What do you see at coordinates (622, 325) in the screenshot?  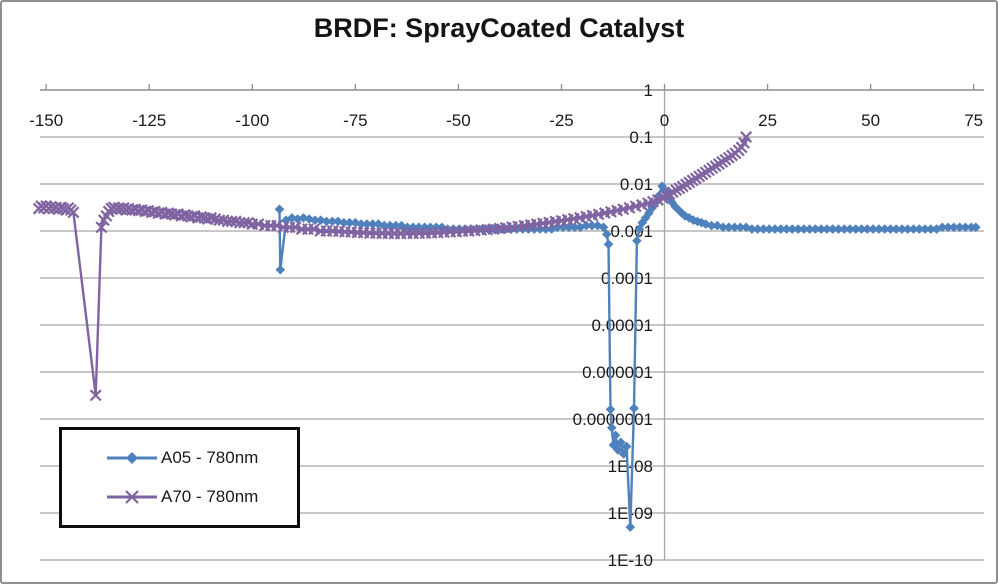 I see `y-tick-label: 0.00001` at bounding box center [622, 325].